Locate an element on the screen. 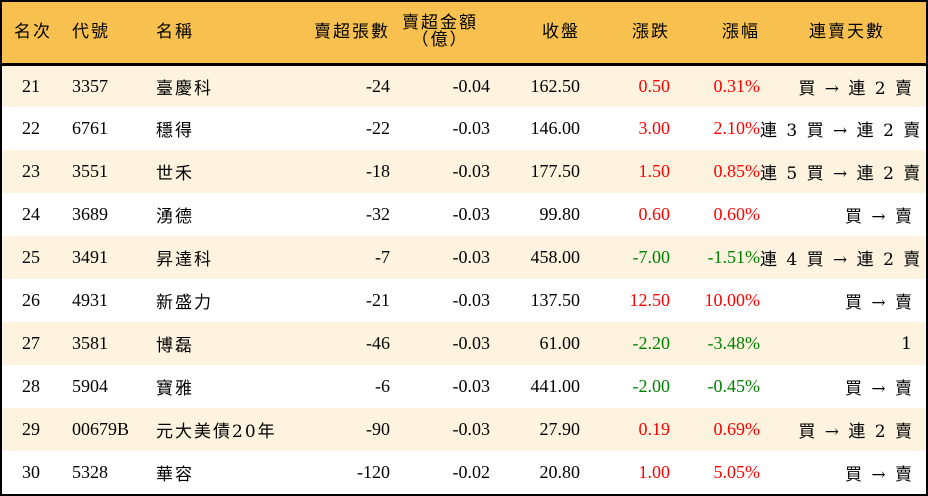  cell-net-sell-volume: -90 is located at coordinates (378, 429).